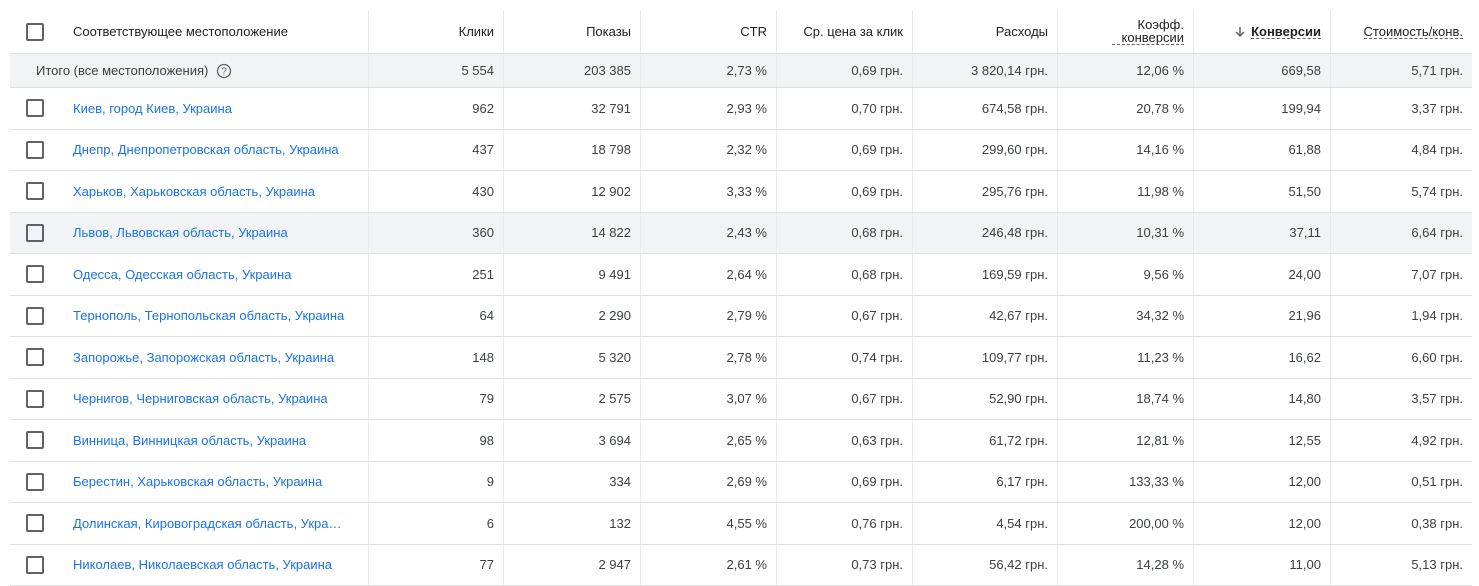 This screenshot has width=1479, height=586. What do you see at coordinates (1125, 150) in the screenshot?
I see `data-cell: 14,16 %` at bounding box center [1125, 150].